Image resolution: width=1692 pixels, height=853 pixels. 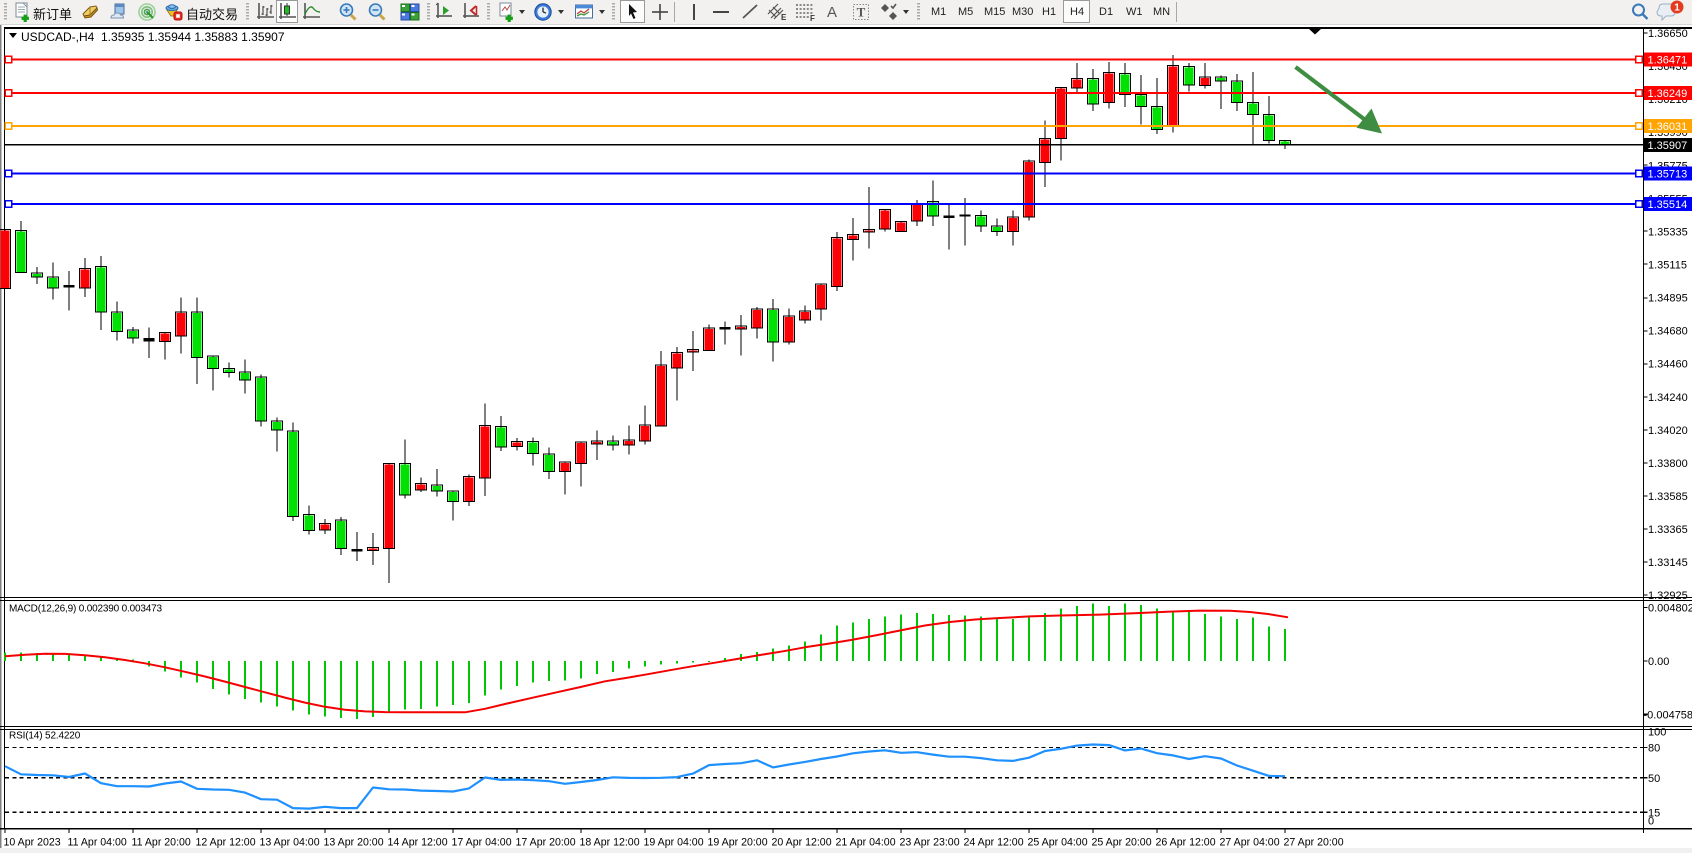 I want to click on svg-text: 11 Apr 20:00, so click(x=161, y=843).